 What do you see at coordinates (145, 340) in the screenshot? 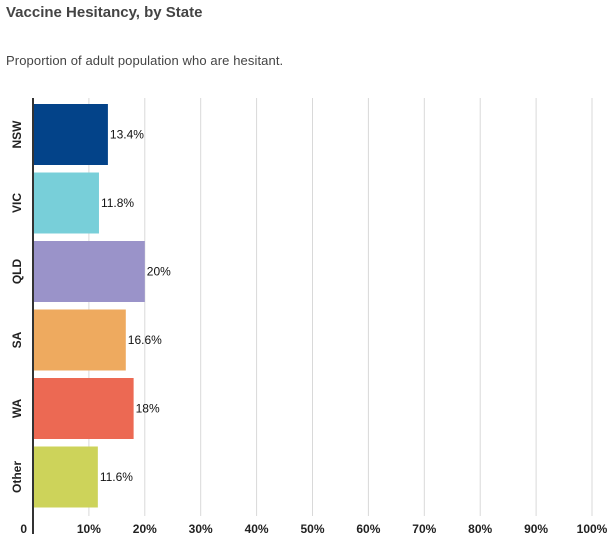
I see `data-label-sa: 16.6%` at bounding box center [145, 340].